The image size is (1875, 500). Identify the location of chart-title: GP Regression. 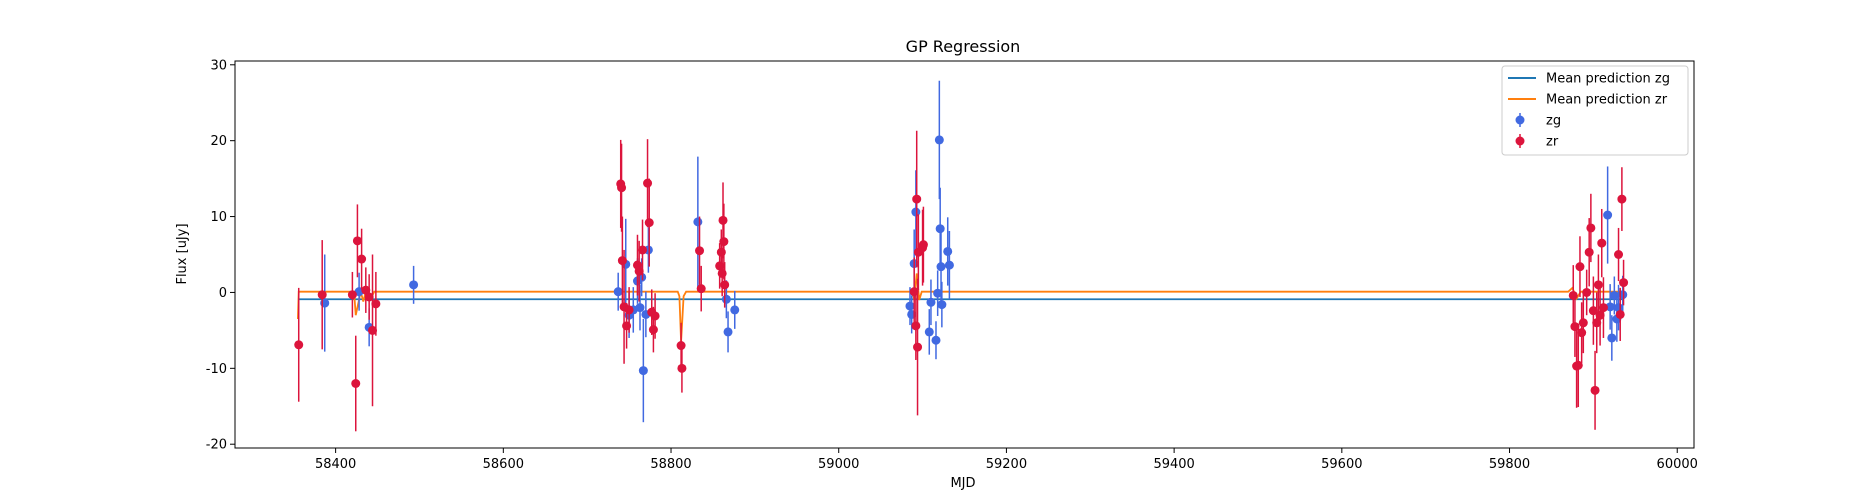
(963, 46).